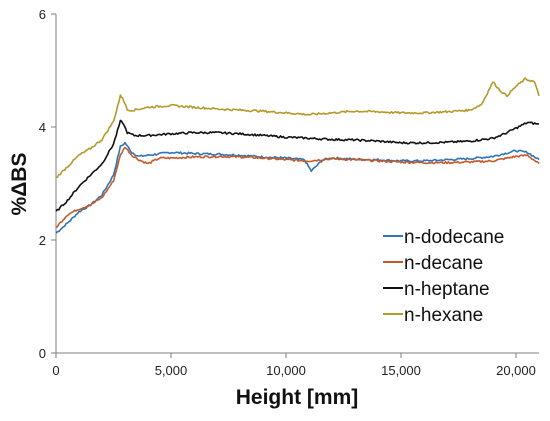  I want to click on y-ticks: 0 2 4 6, so click(47, 184).